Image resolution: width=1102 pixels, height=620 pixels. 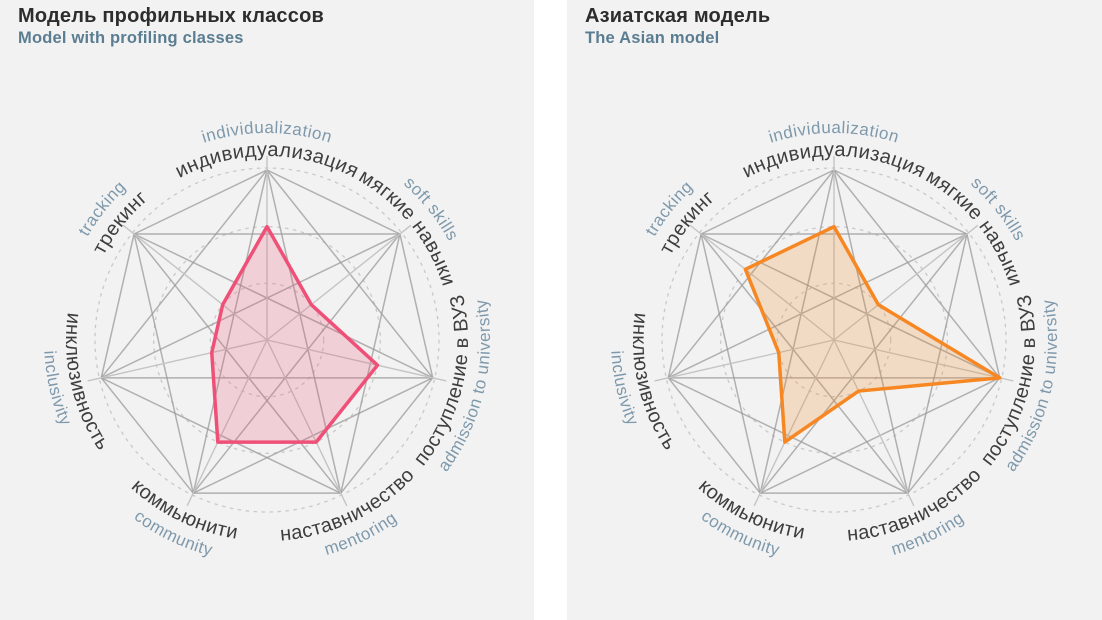 What do you see at coordinates (678, 16) in the screenshot?
I see `chart-title: Азиатская модель` at bounding box center [678, 16].